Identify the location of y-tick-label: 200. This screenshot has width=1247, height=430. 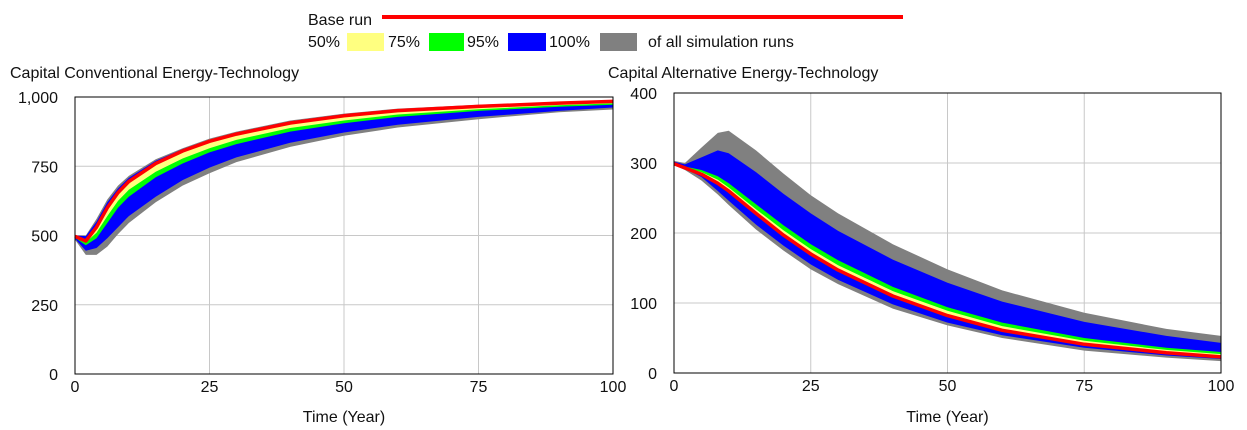
(643, 234).